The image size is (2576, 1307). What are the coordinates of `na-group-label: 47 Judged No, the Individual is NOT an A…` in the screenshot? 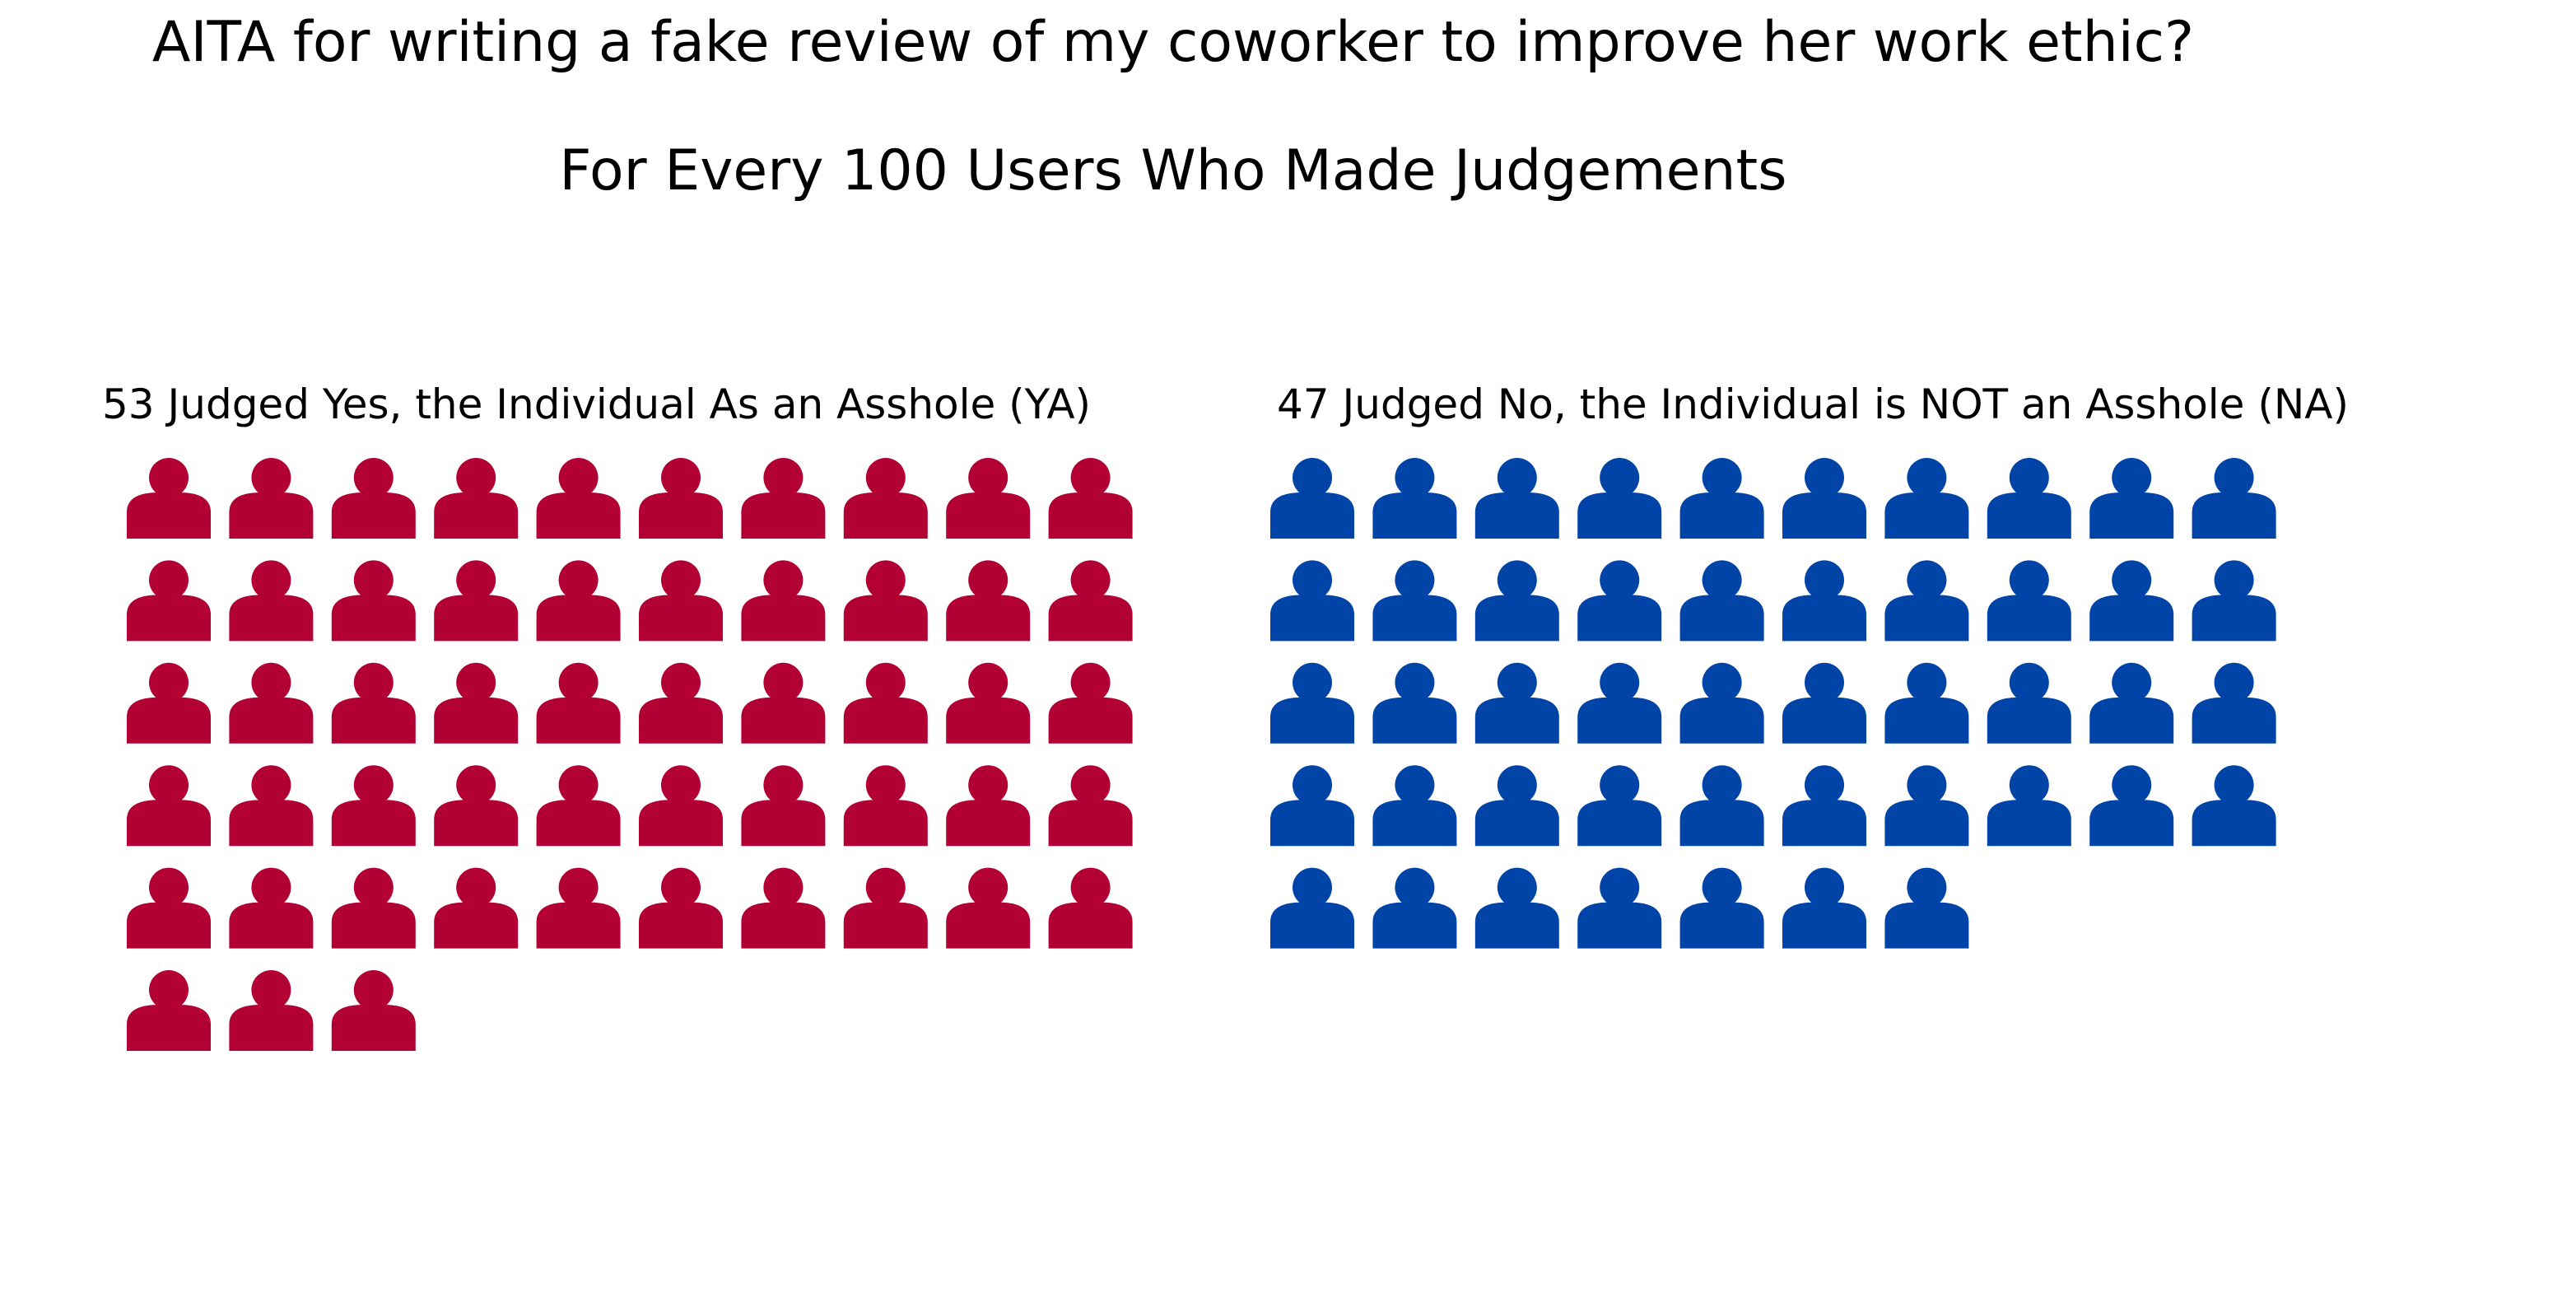 It's located at (1813, 404).